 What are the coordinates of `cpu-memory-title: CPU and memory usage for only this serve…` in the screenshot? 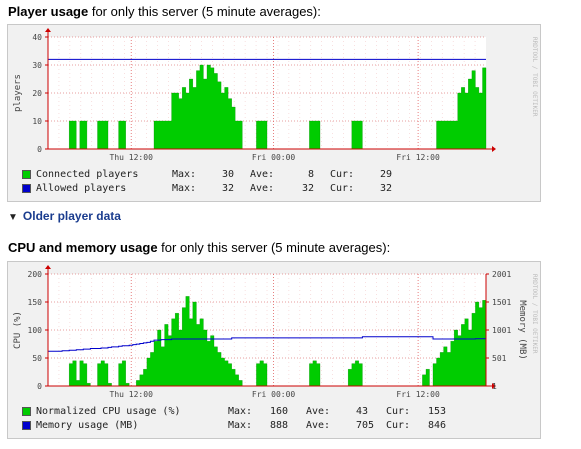 It's located at (199, 247).